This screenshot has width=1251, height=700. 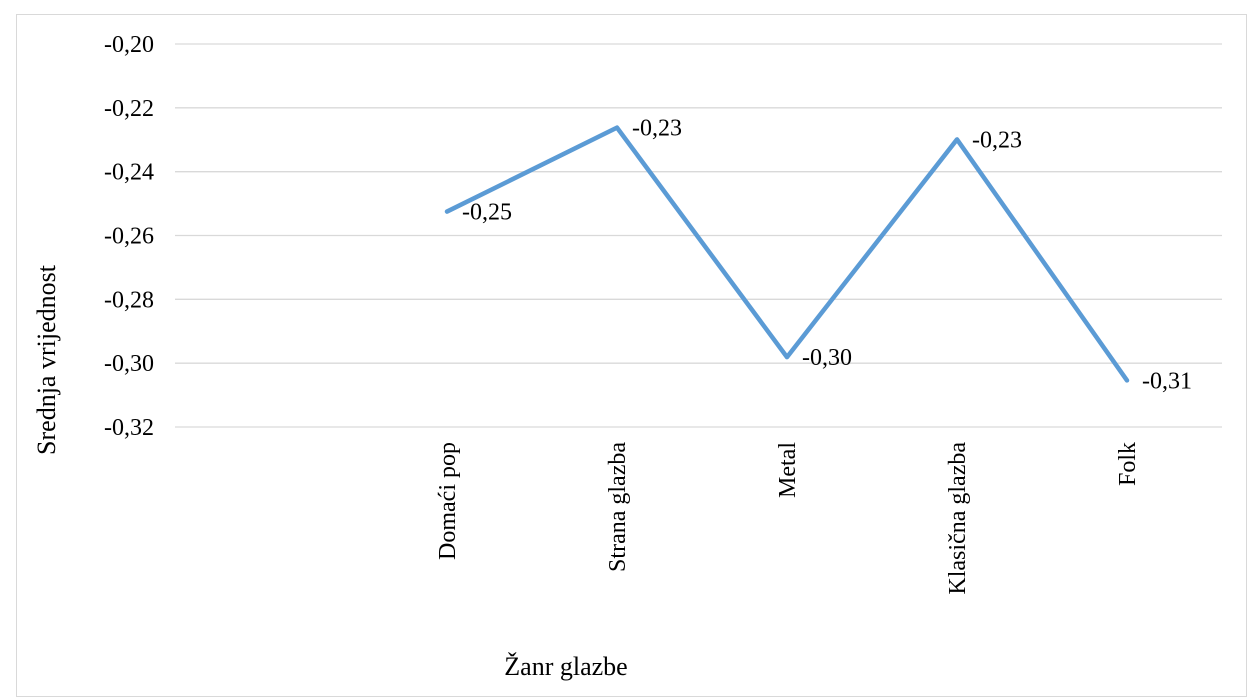 I want to click on y-tick-label: -0,22, so click(x=129, y=109).